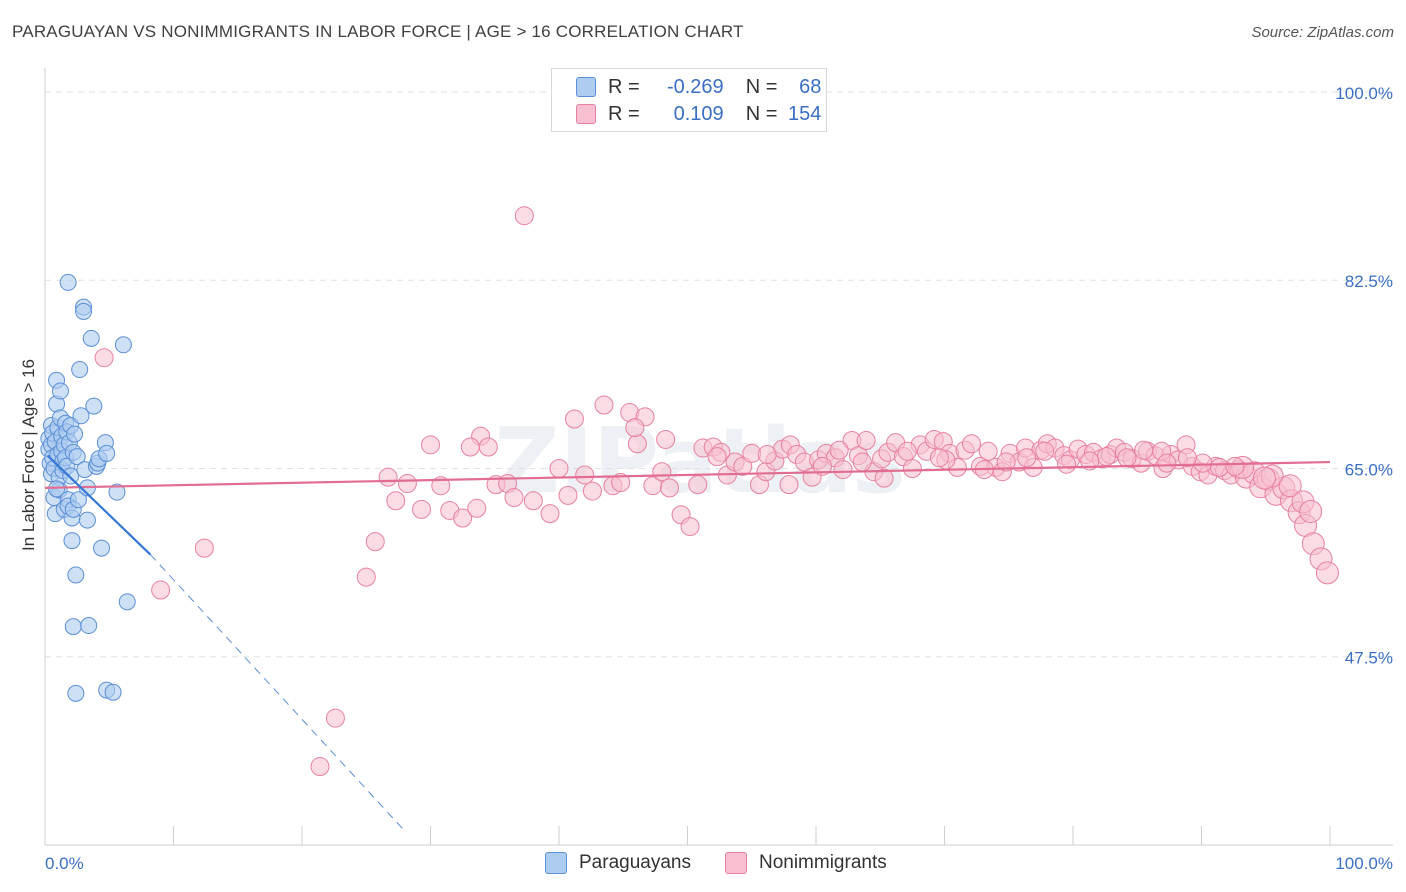 This screenshot has height=892, width=1406. Describe the element at coordinates (695, 86) in the screenshot. I see `r-value: -0.269` at that location.